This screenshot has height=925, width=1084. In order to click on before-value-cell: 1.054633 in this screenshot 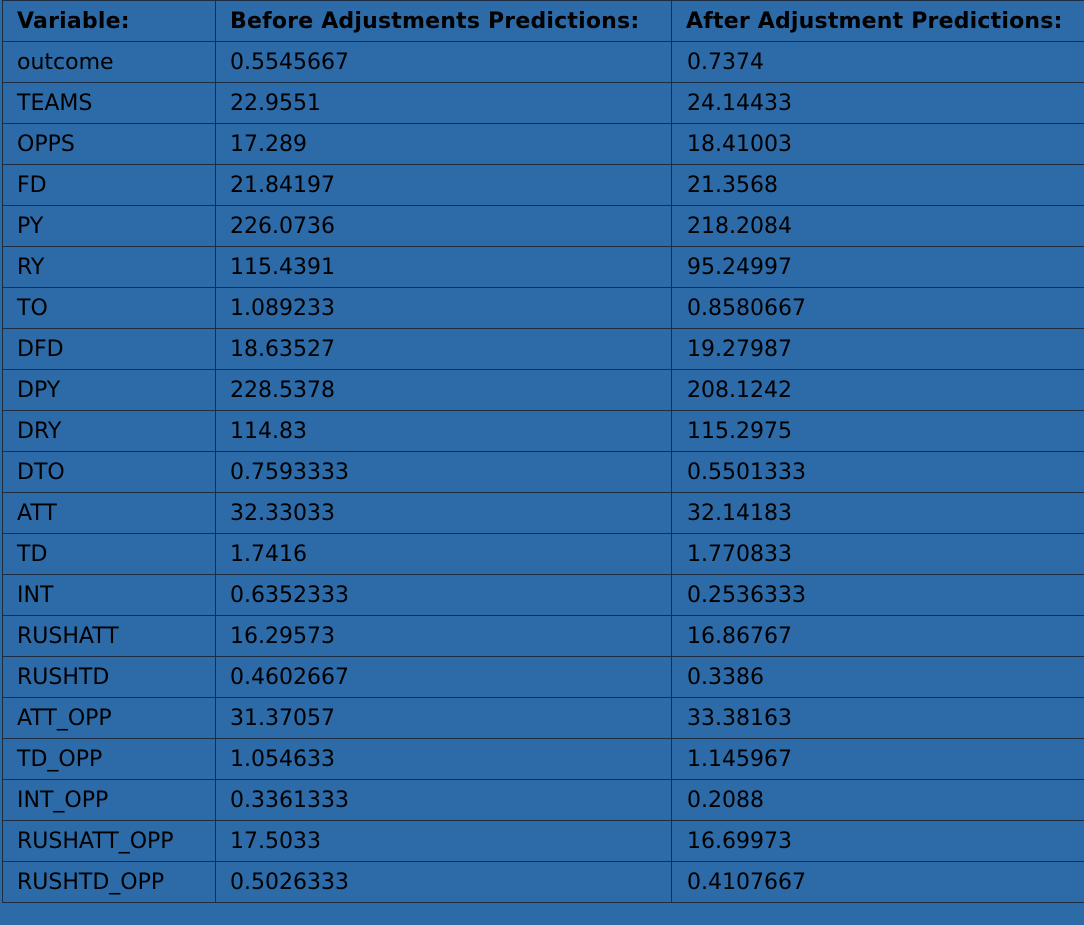, I will do `click(443, 759)`.